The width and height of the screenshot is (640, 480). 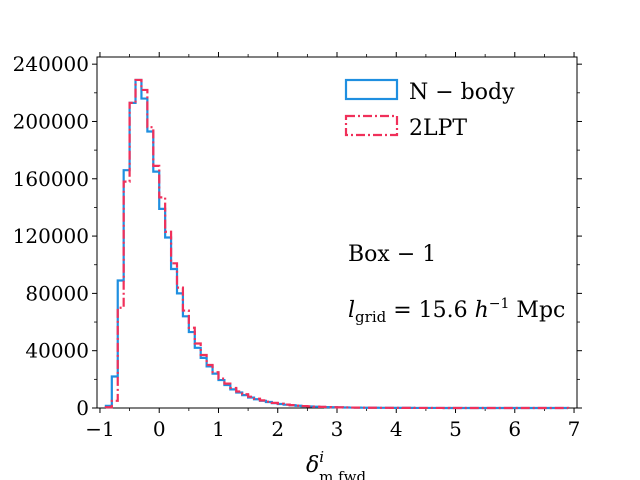 What do you see at coordinates (456, 311) in the screenshot?
I see `annotation-grid-scale: lgrid = 15.6 h−1 Mpc` at bounding box center [456, 311].